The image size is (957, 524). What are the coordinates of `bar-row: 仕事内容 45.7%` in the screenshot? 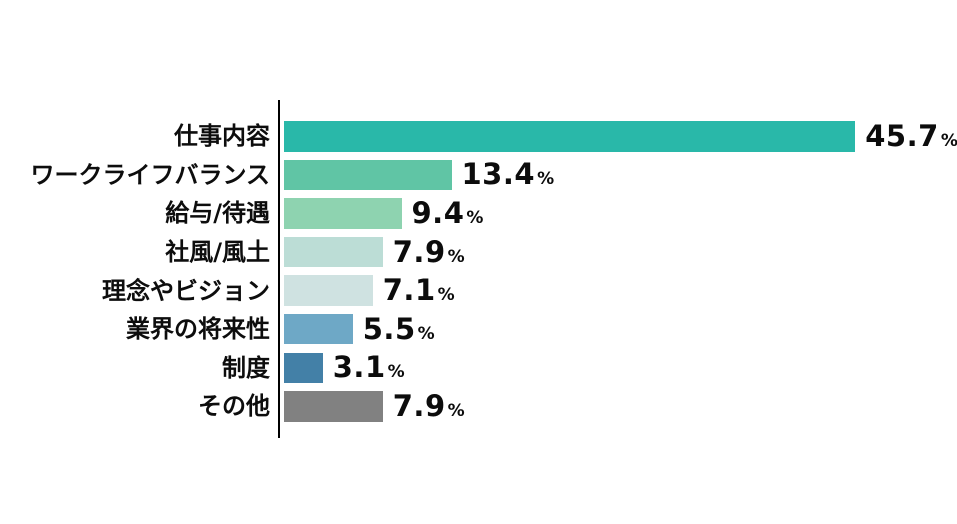 It's located at (478, 136).